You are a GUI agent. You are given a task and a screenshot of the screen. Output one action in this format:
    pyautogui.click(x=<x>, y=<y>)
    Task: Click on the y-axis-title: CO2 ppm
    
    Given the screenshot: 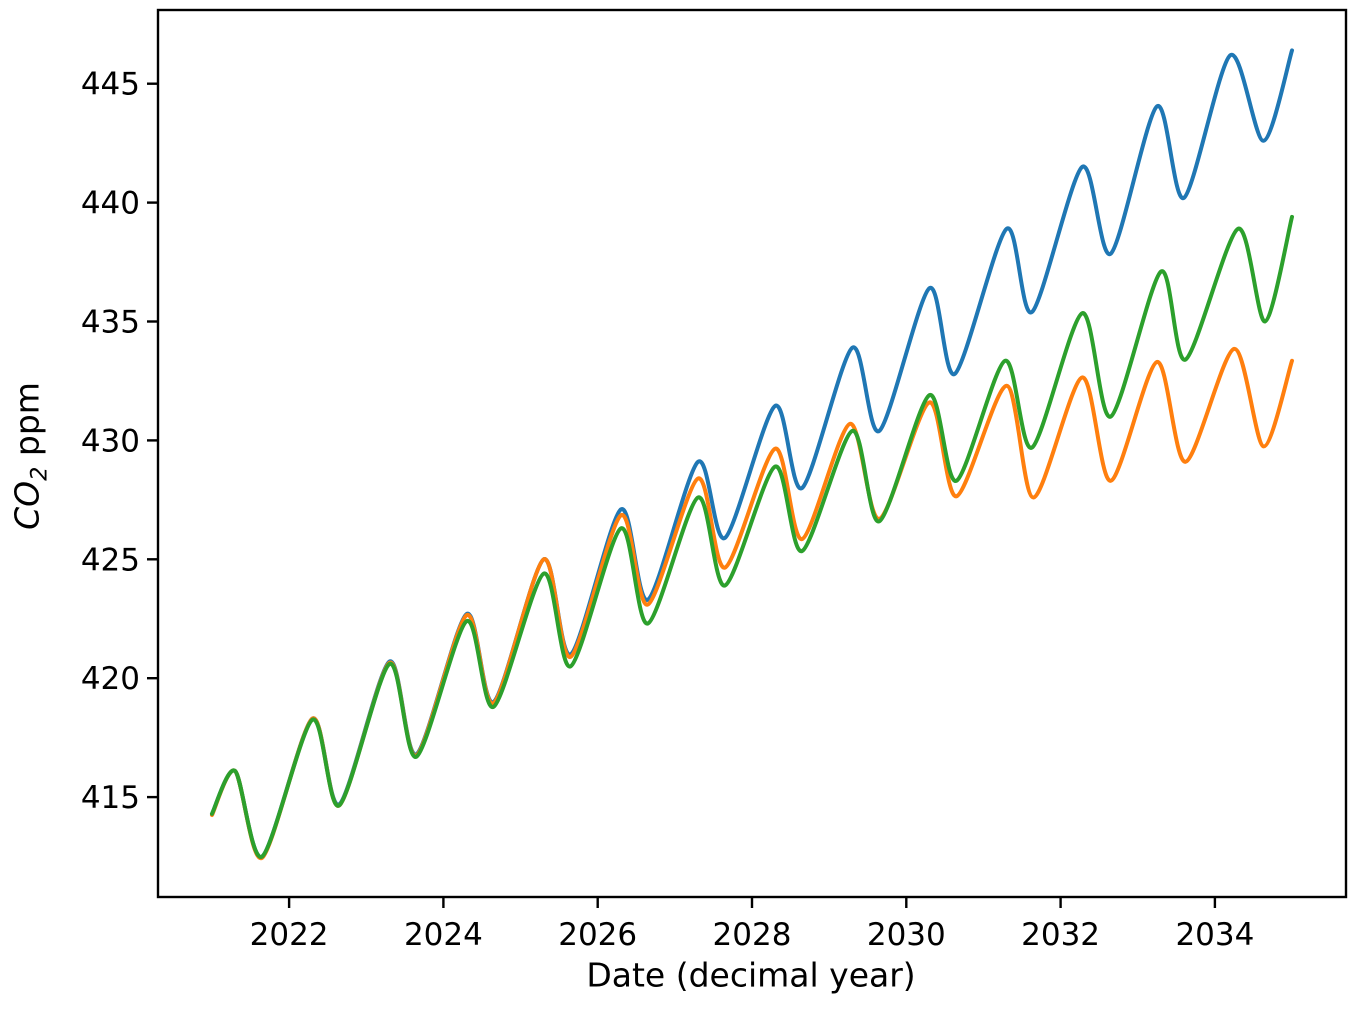 What is the action you would take?
    pyautogui.click(x=30, y=456)
    